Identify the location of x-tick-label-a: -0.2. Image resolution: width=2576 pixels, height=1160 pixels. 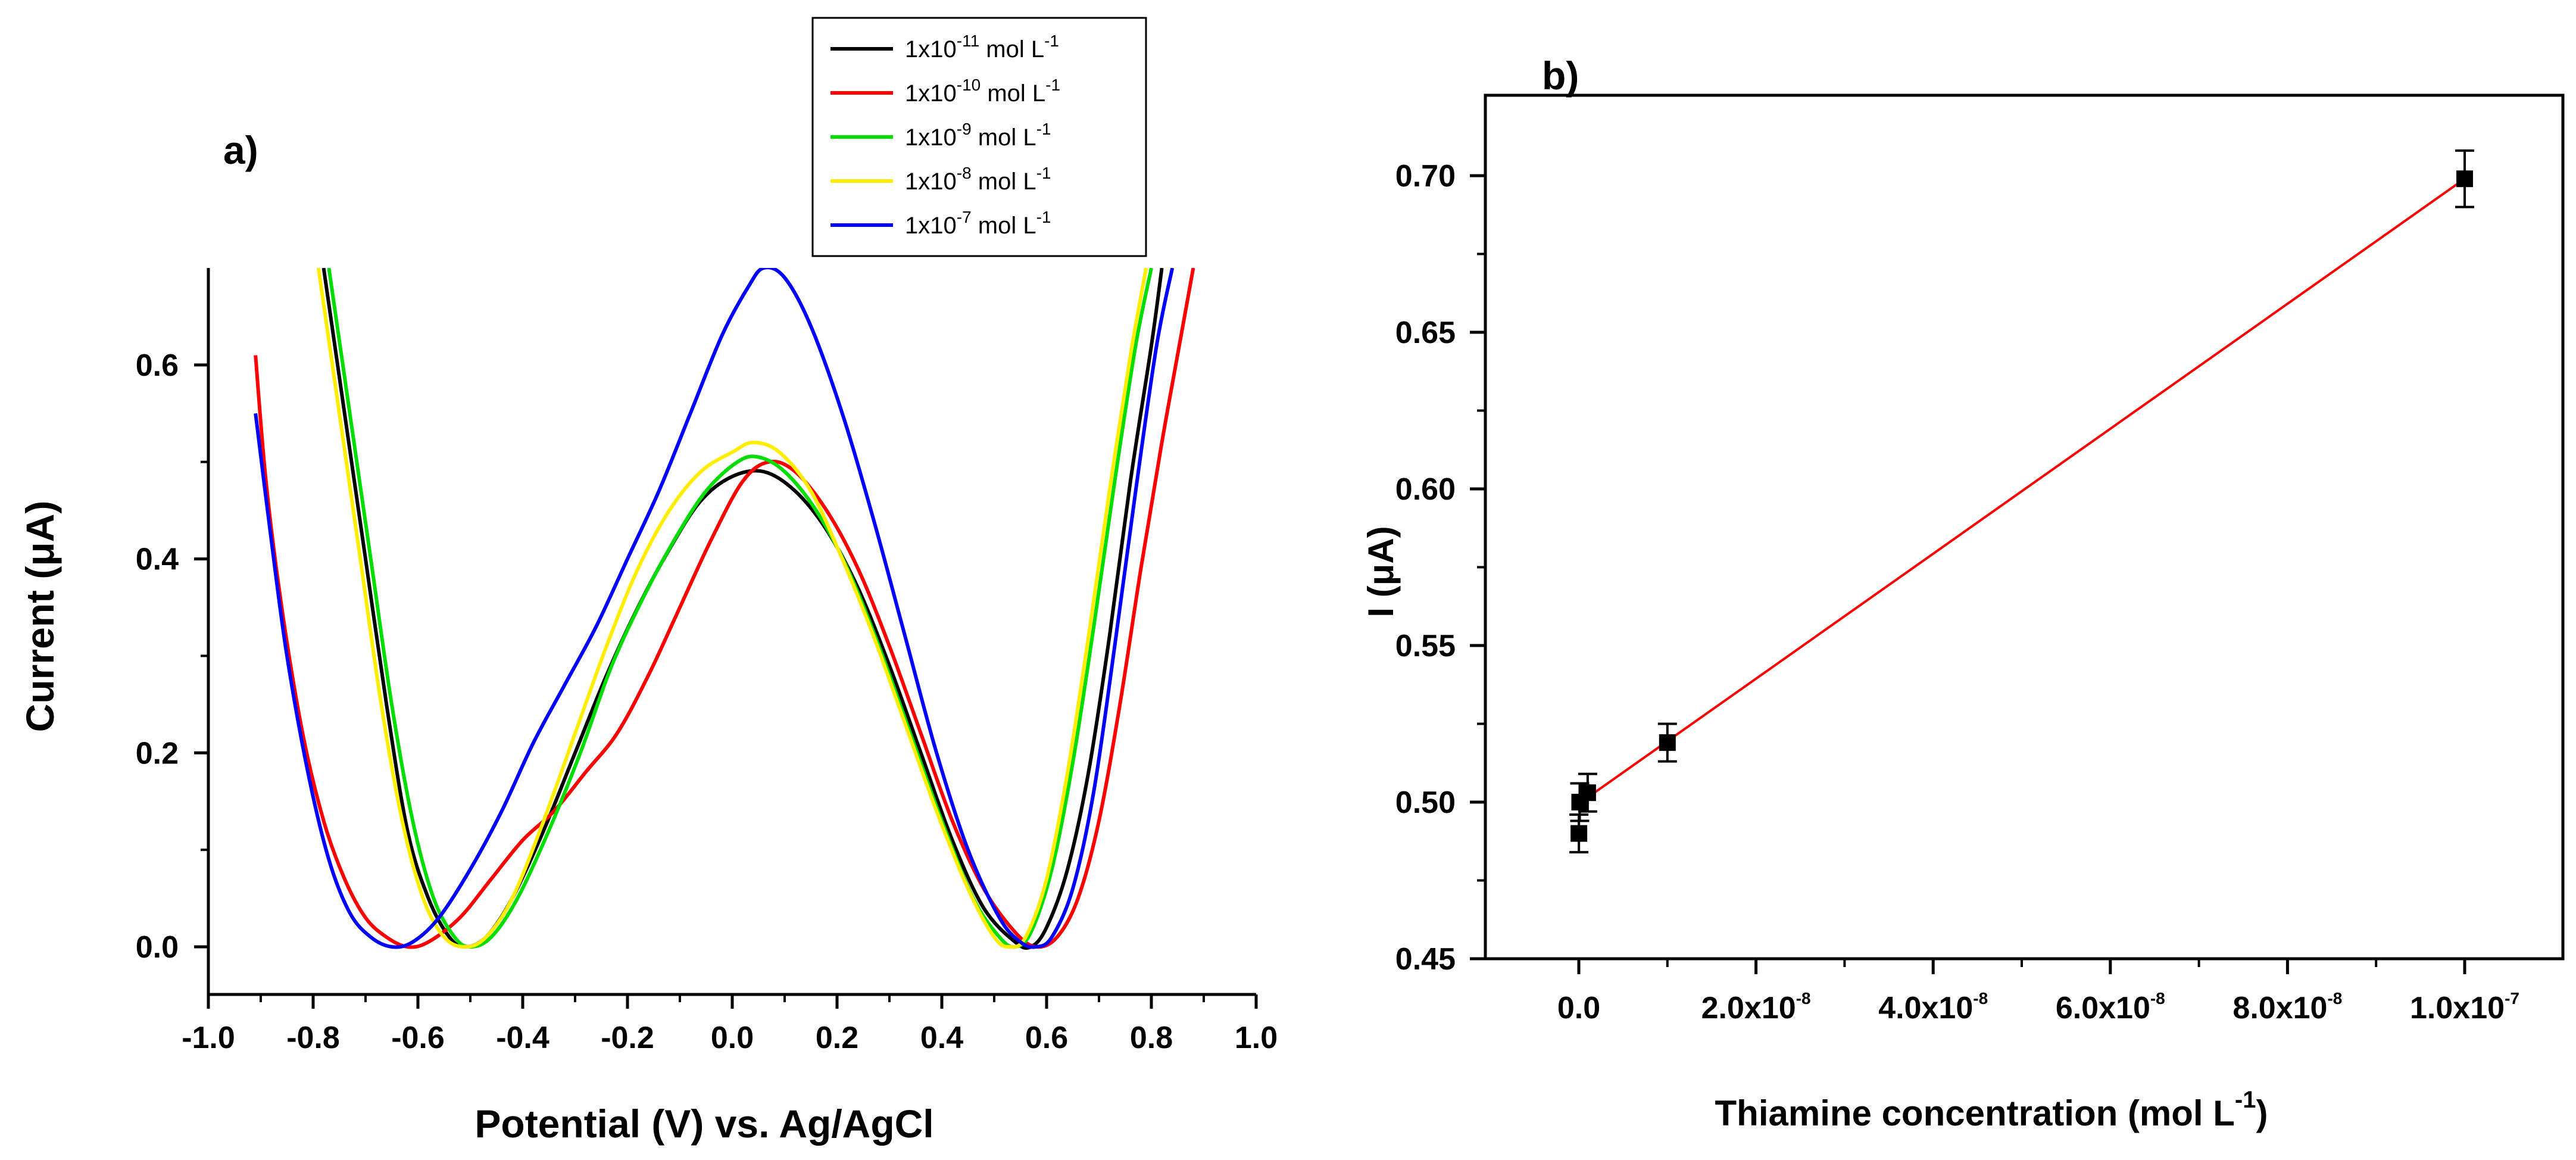
(627, 1038).